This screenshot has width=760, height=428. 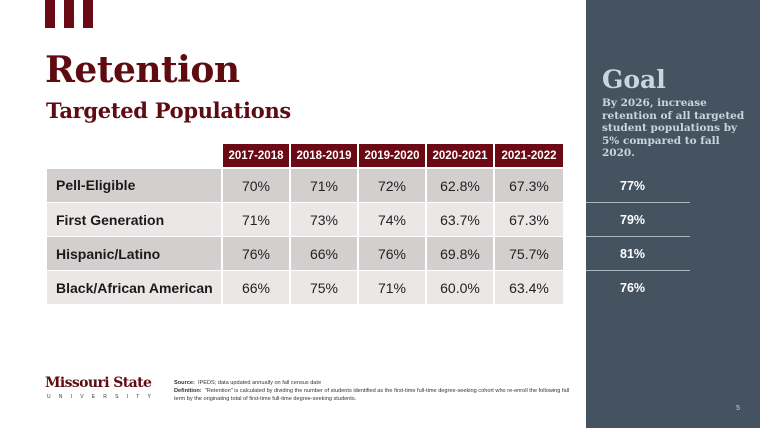 What do you see at coordinates (134, 253) in the screenshot?
I see `row-label: Hispanic/Latino` at bounding box center [134, 253].